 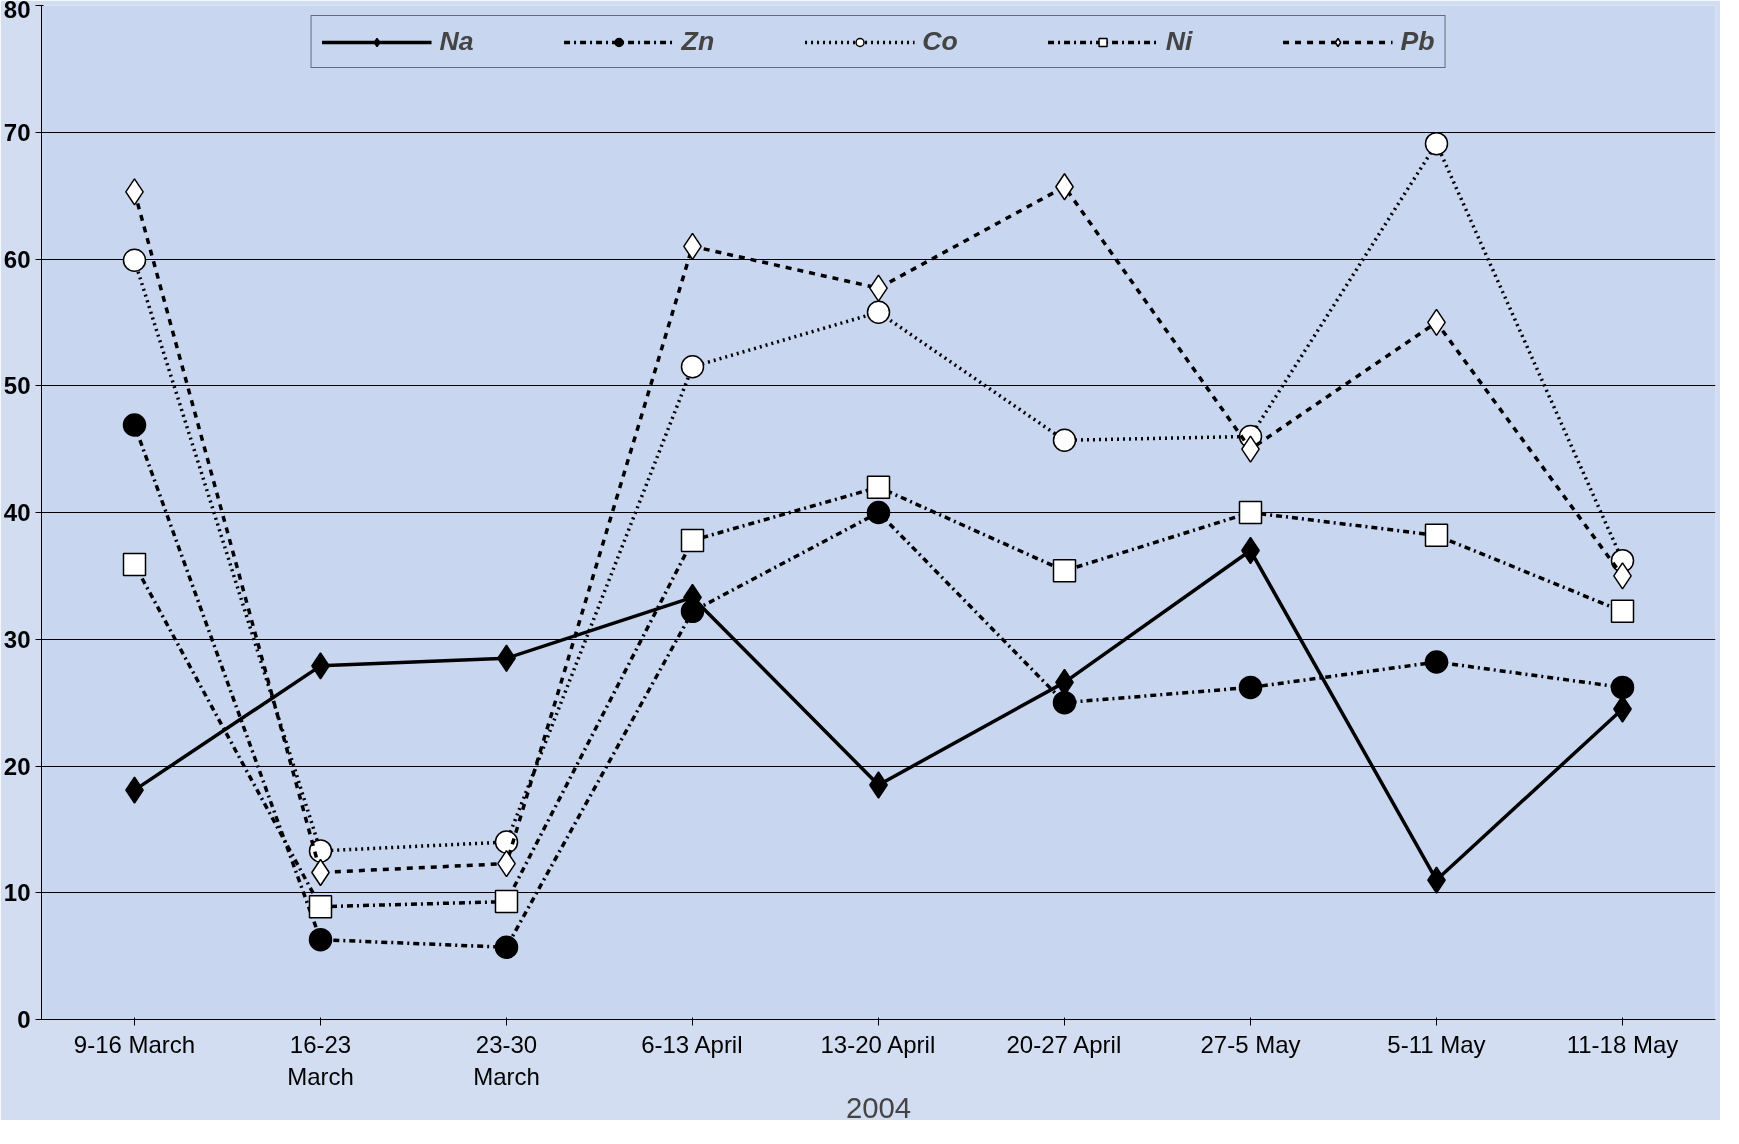 I want to click on y-tick-label: 40, so click(x=17, y=512).